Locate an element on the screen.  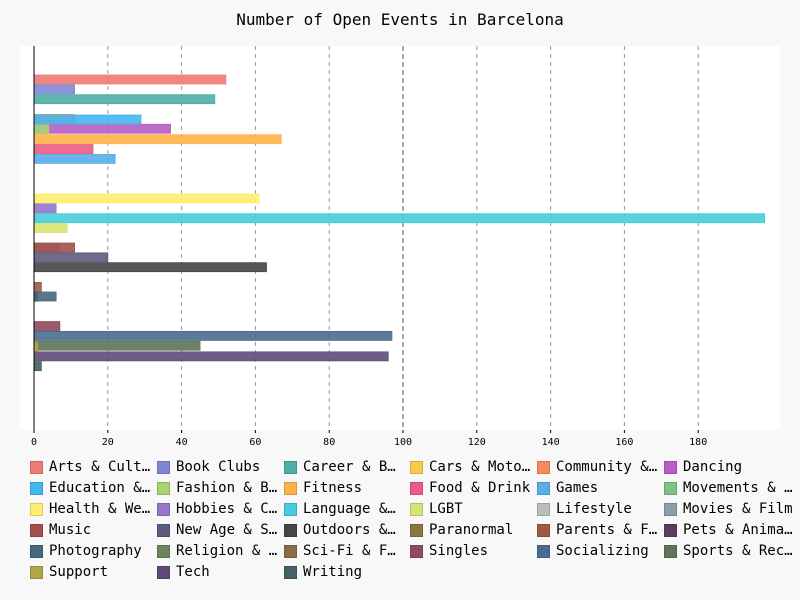
legend-item: LGBT is located at coordinates (470, 509).